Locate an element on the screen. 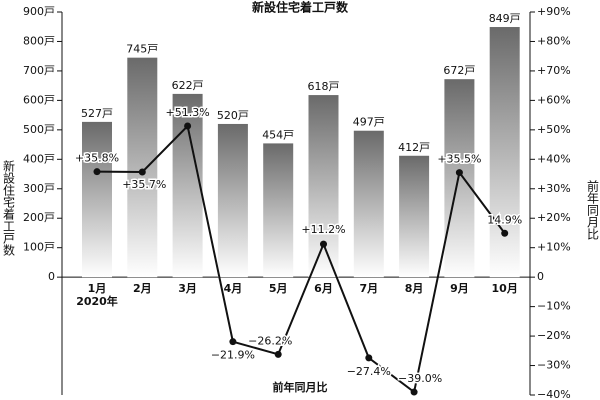 Image resolution: width=600 pixels, height=400 pixels. line-value-label: −26.2% is located at coordinates (270, 340).